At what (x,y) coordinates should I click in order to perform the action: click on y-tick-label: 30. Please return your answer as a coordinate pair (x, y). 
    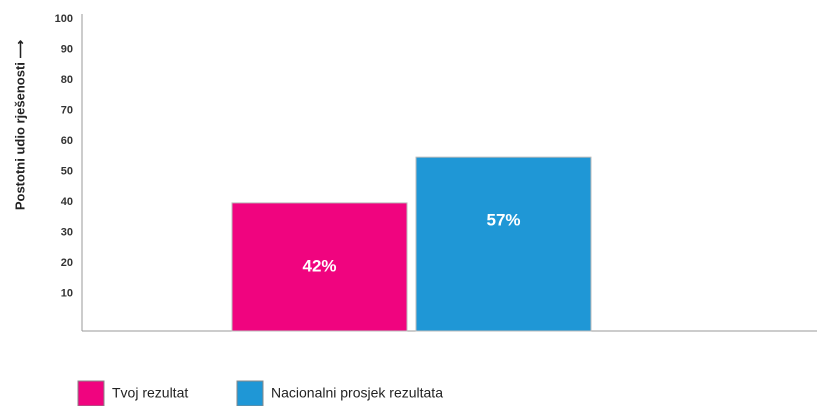
    Looking at the image, I should click on (67, 232).